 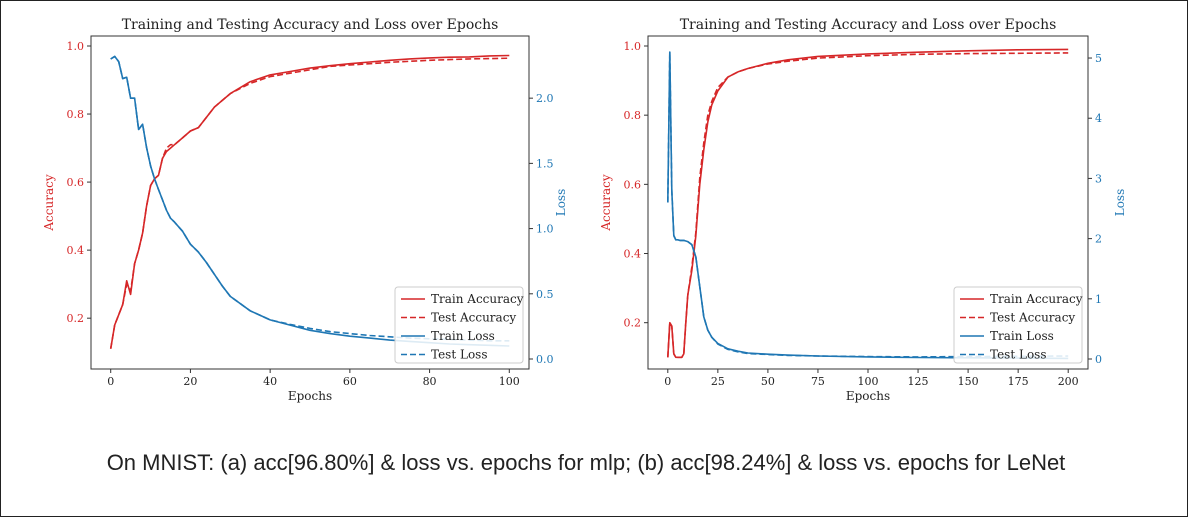 I want to click on panel-b-y-left-tick-label: 0.2, so click(x=633, y=323).